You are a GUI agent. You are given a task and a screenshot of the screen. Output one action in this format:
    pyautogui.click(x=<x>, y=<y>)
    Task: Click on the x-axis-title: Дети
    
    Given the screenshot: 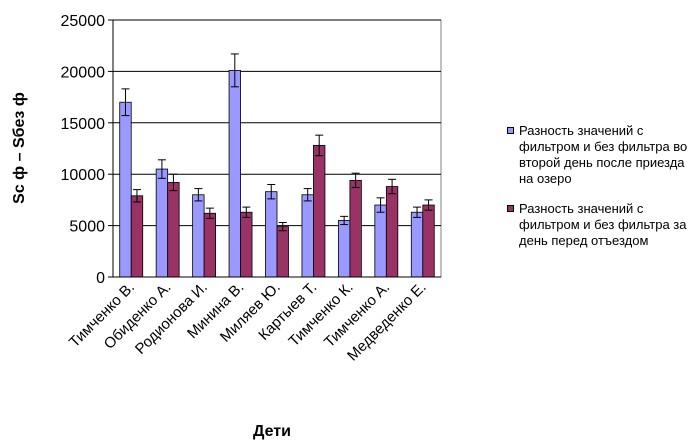 What is the action you would take?
    pyautogui.click(x=272, y=431)
    